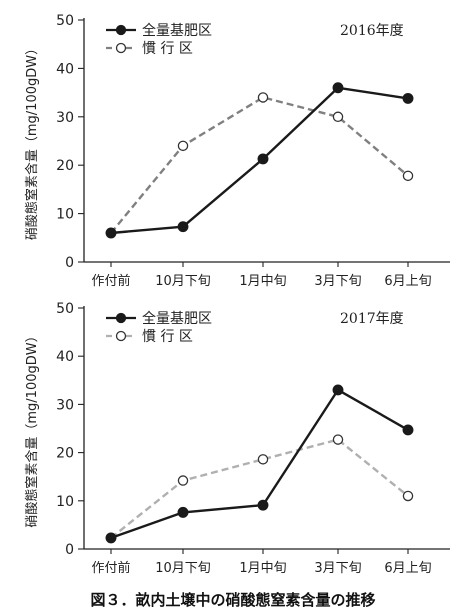 This screenshot has height=616, width=467. Describe the element at coordinates (372, 31) in the screenshot. I see `year-label: 2016年度` at that location.